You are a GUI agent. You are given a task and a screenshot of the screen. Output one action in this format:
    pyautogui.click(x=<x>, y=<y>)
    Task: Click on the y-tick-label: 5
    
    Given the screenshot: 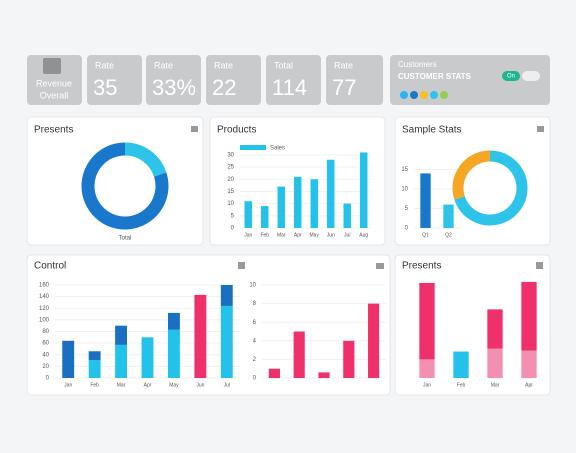 What is the action you would take?
    pyautogui.click(x=407, y=209)
    